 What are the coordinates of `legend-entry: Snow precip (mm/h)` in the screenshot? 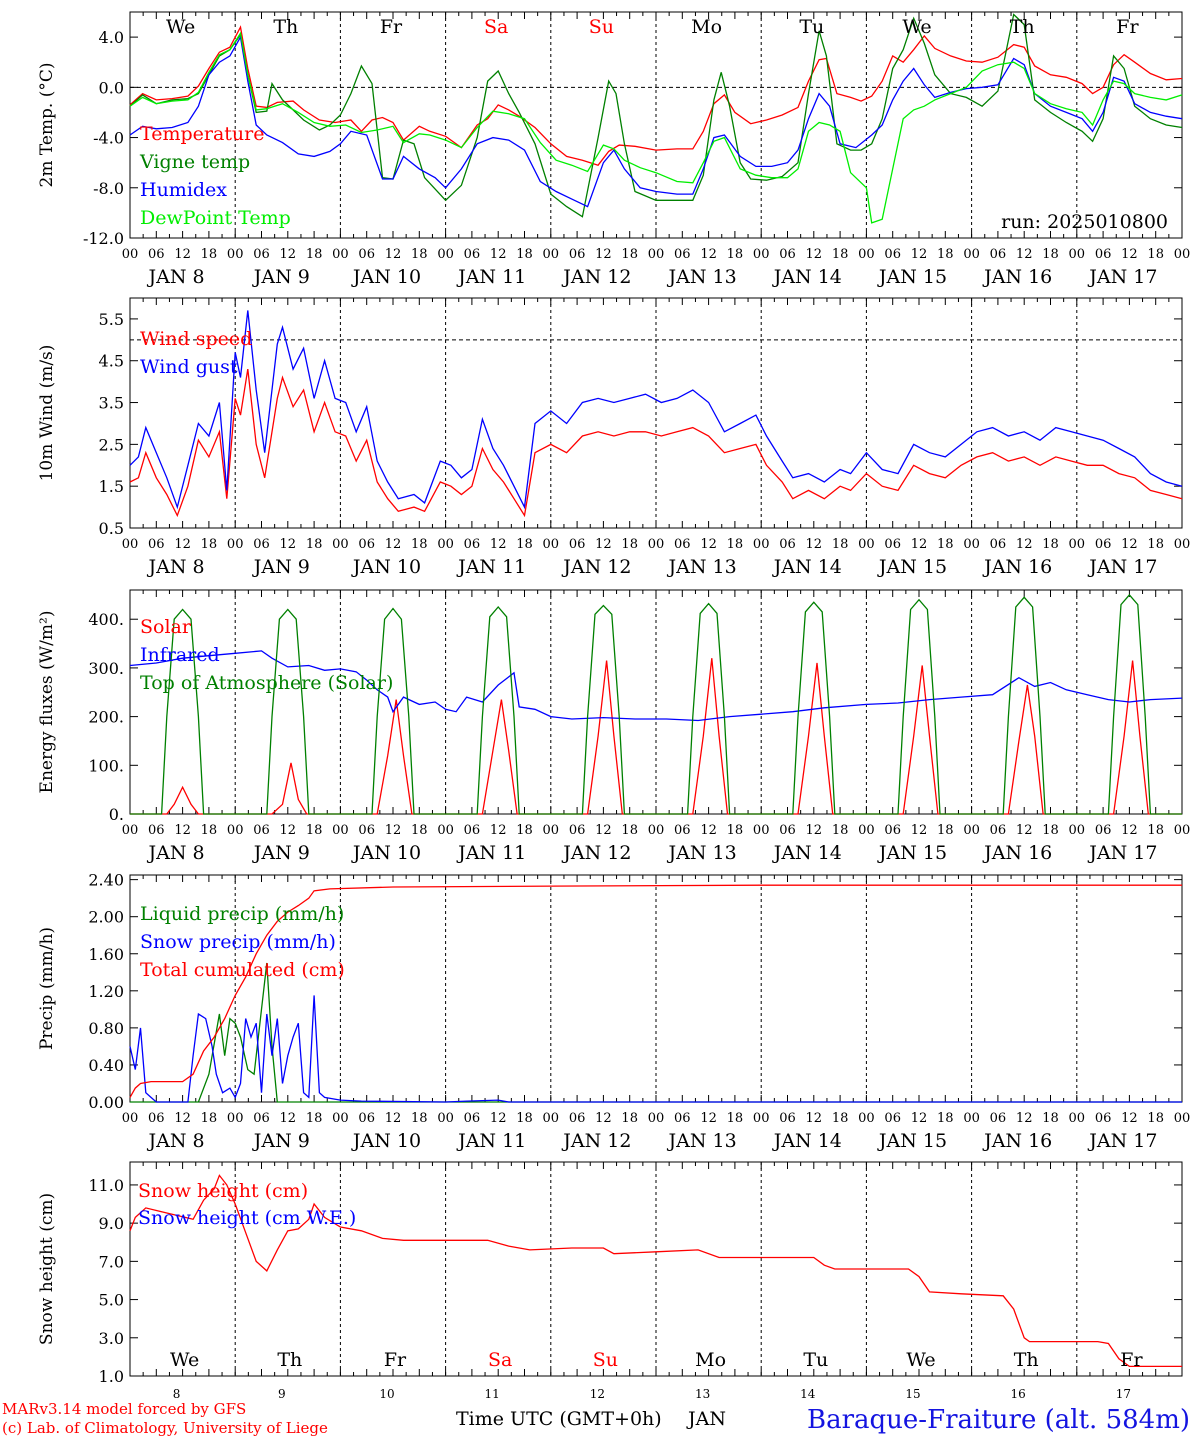 It's located at (238, 942).